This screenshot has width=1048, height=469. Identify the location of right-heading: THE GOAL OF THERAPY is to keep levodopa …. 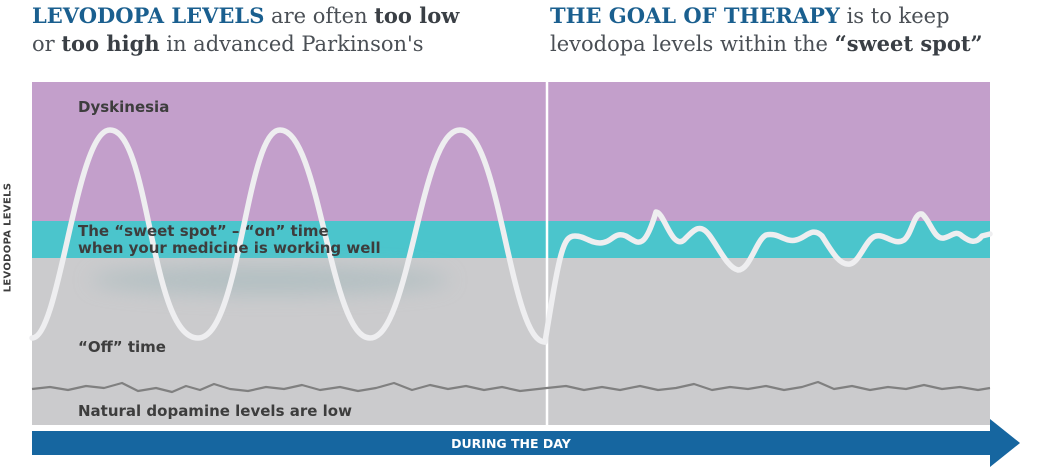
(766, 29).